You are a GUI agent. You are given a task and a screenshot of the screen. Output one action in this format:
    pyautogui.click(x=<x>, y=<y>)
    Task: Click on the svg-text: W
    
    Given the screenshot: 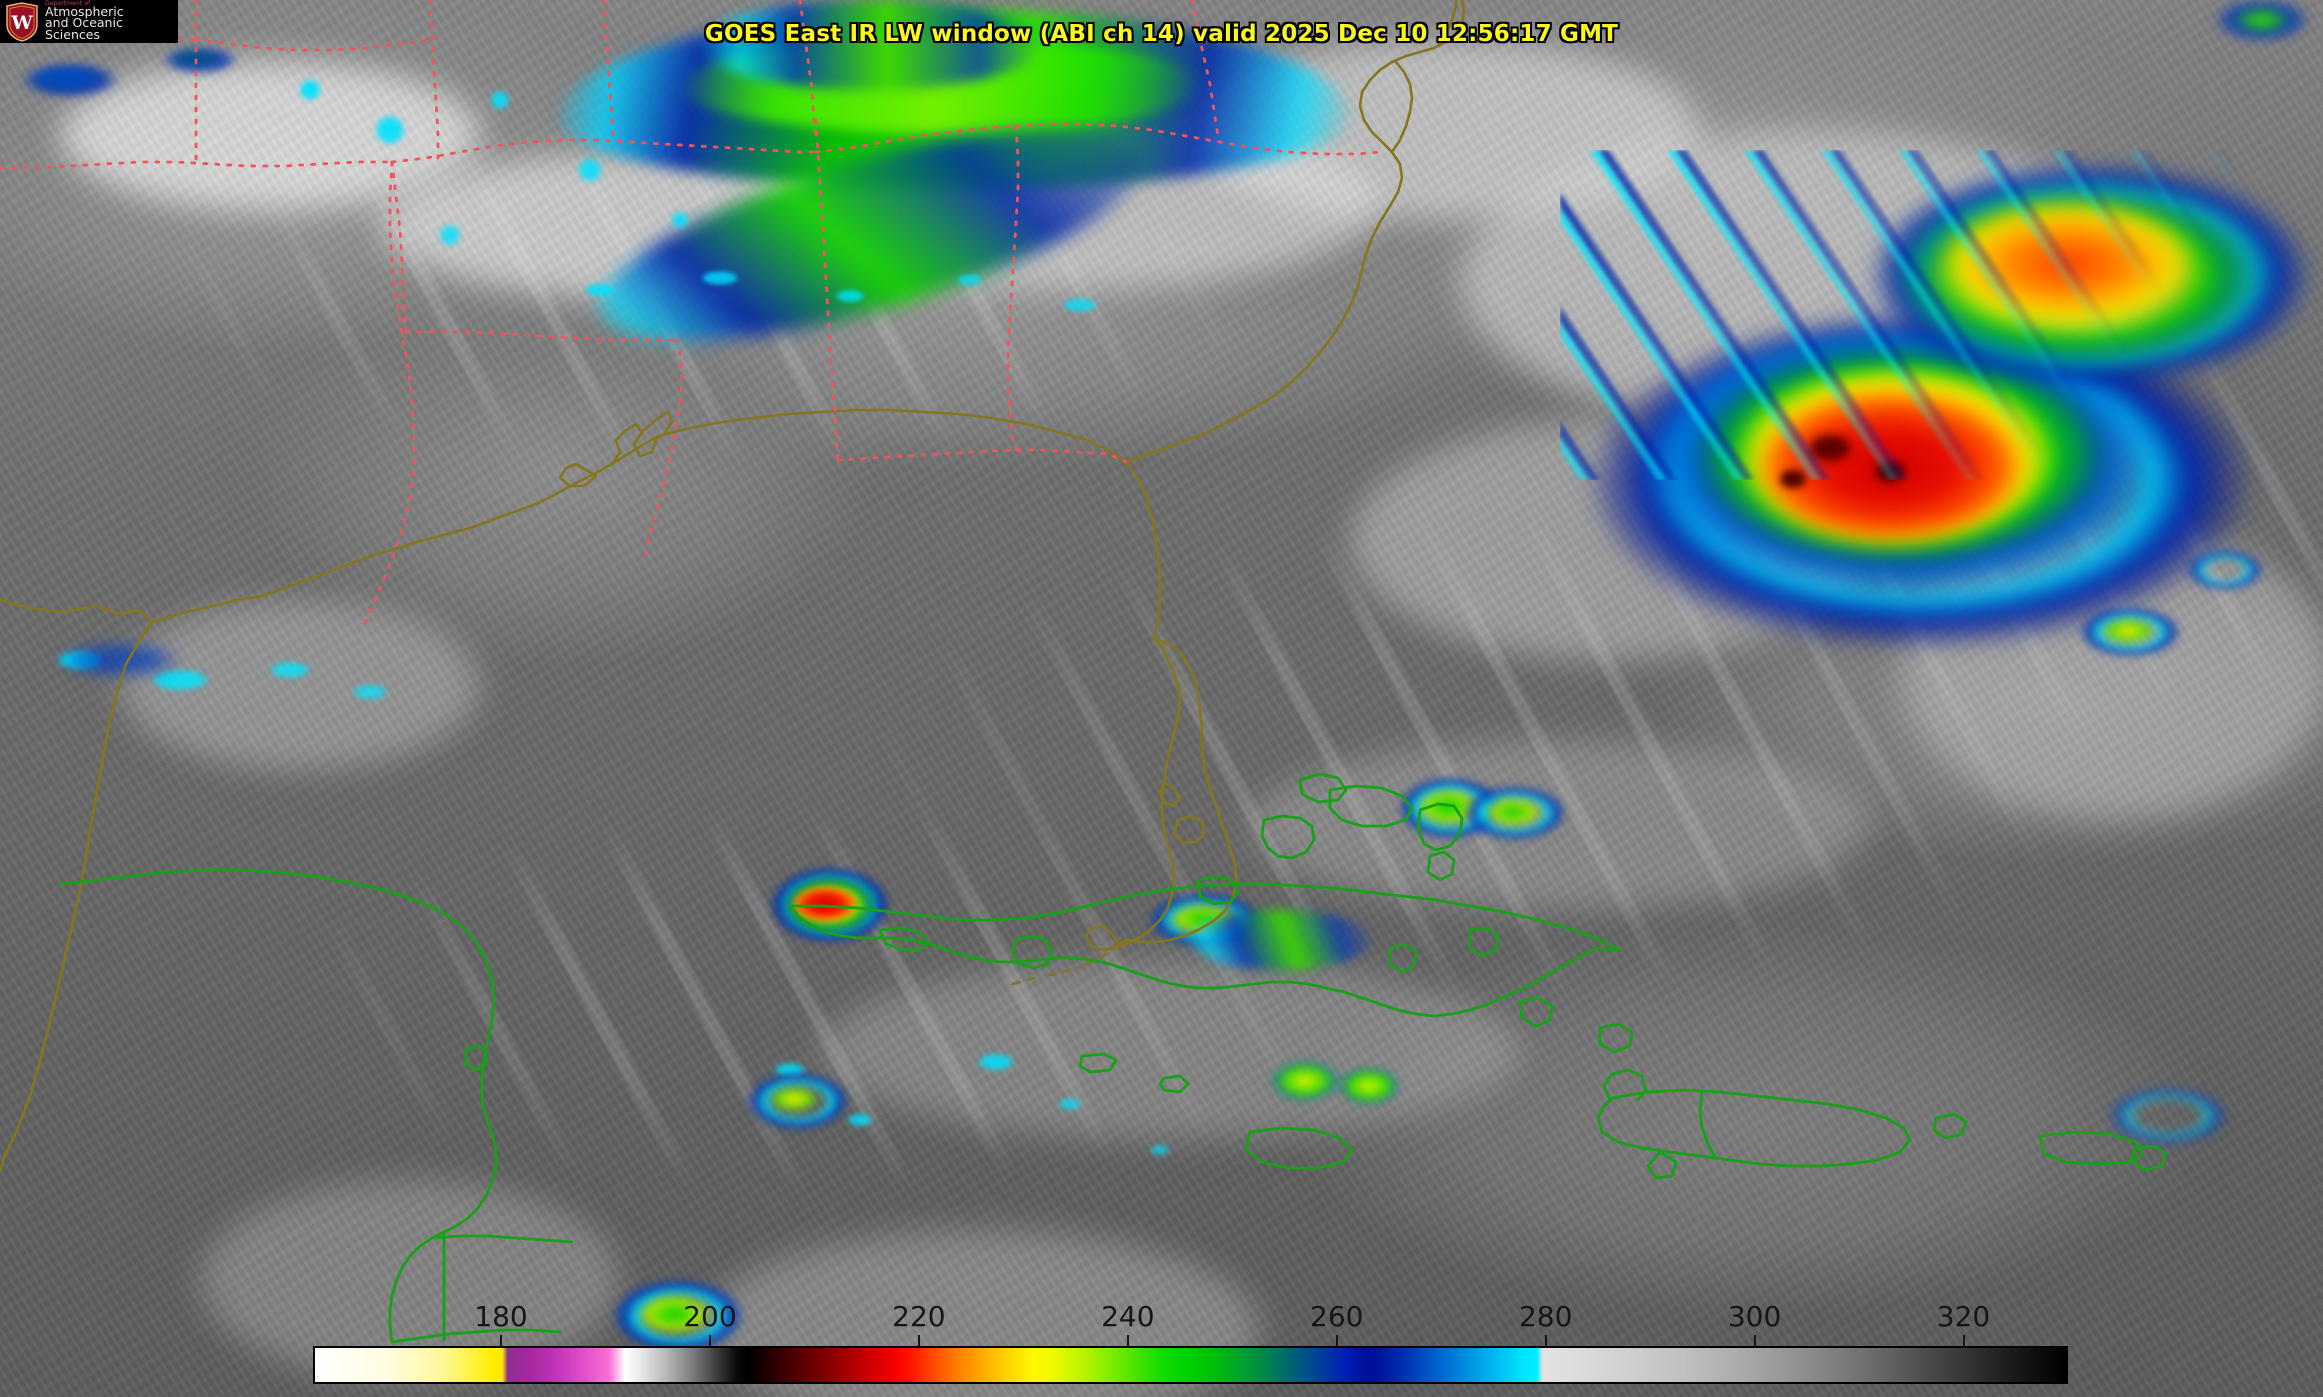 What is the action you would take?
    pyautogui.click(x=21, y=23)
    